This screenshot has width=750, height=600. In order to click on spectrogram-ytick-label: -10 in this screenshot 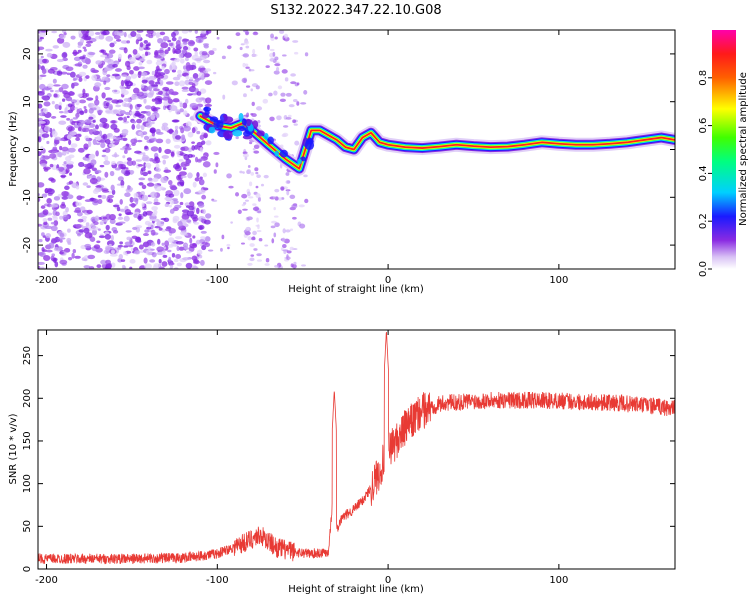, I will do `click(27, 197)`.